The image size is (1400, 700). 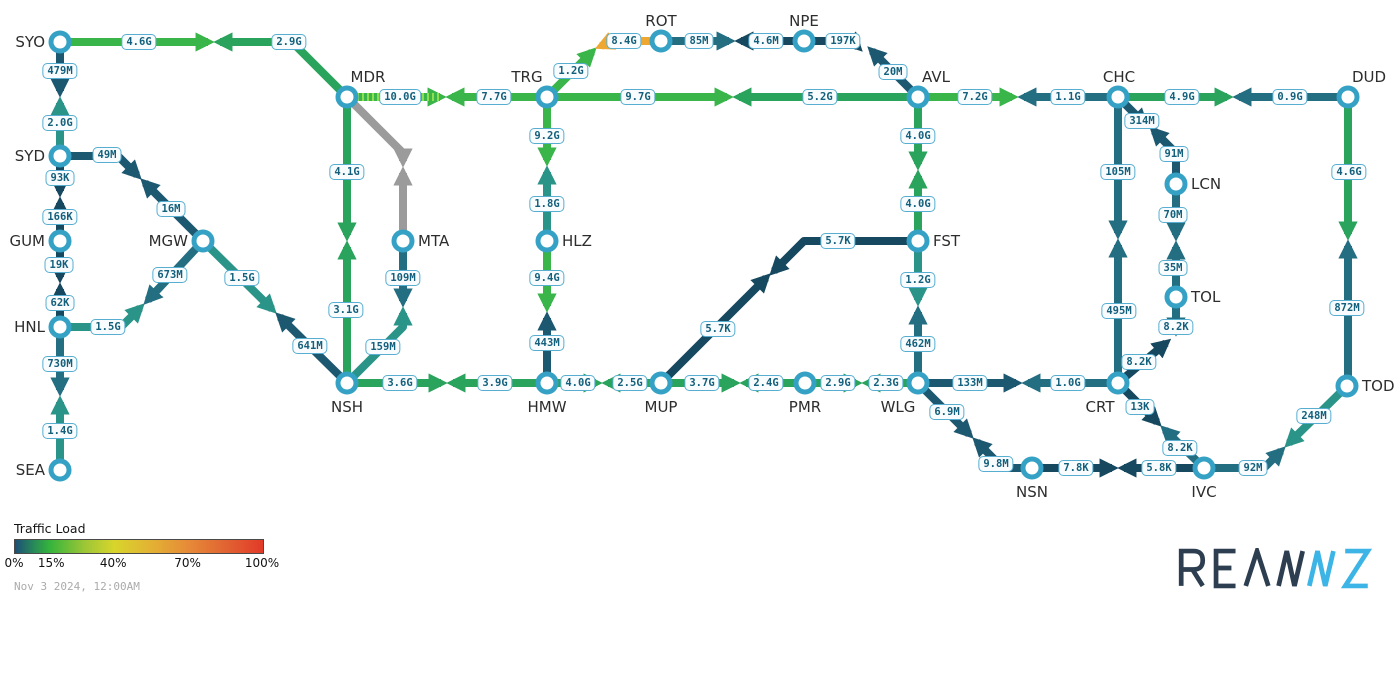 What do you see at coordinates (60, 303) in the screenshot?
I see `link-label-GUM-HNL-b: 62K` at bounding box center [60, 303].